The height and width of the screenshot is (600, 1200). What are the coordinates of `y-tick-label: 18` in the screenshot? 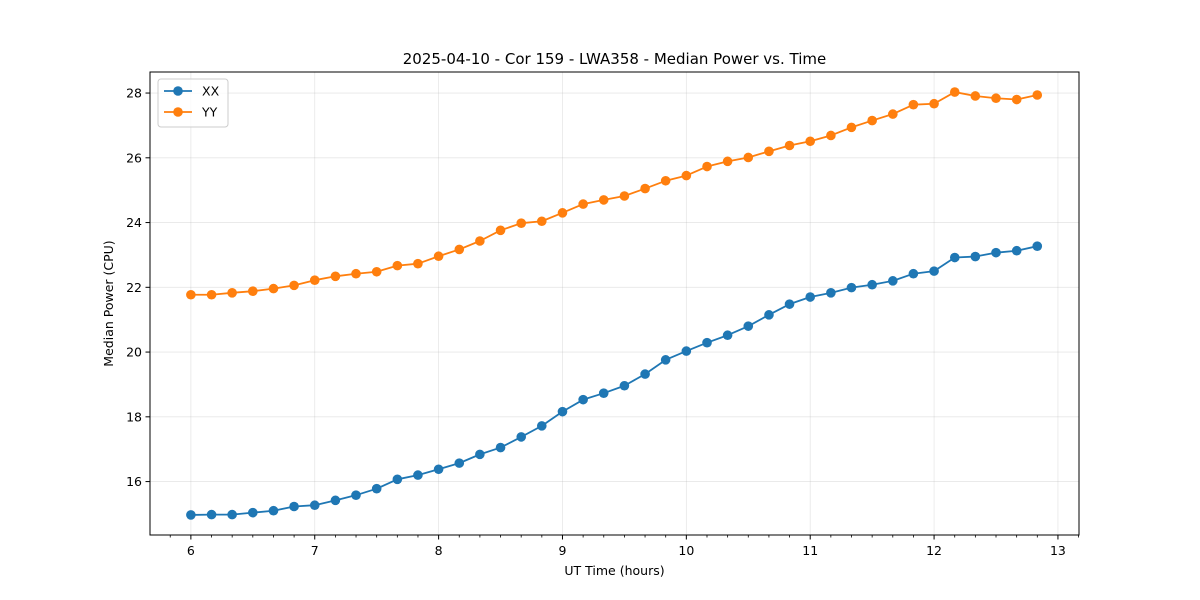 It's located at (134, 416).